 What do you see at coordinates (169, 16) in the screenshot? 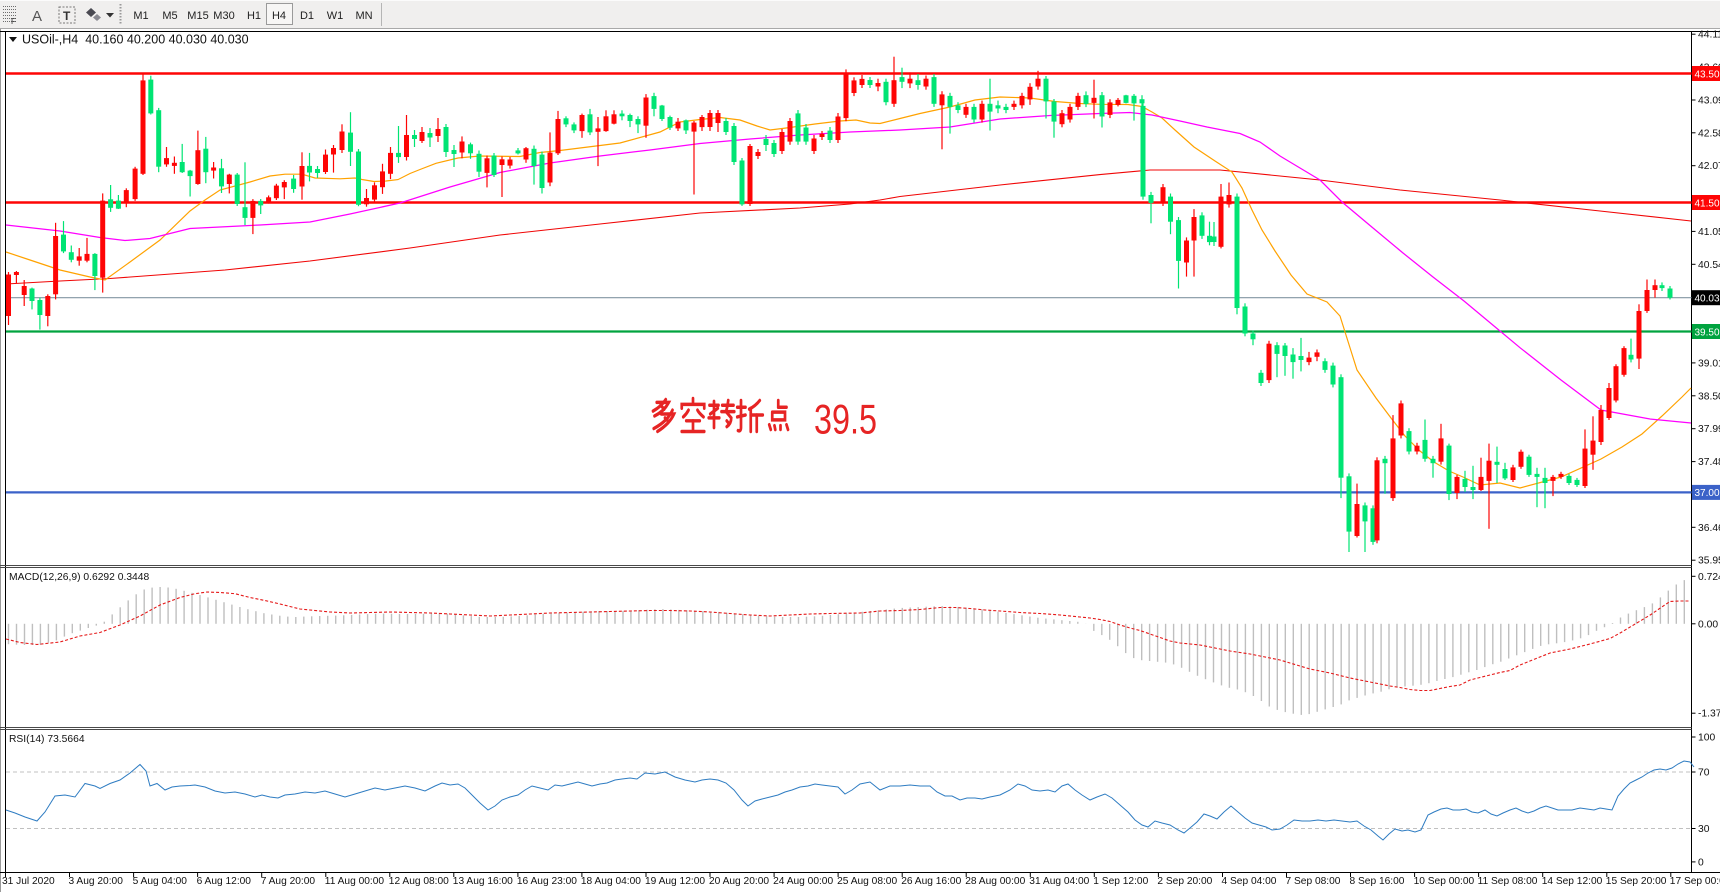
I see `svg-text: M5` at bounding box center [169, 16].